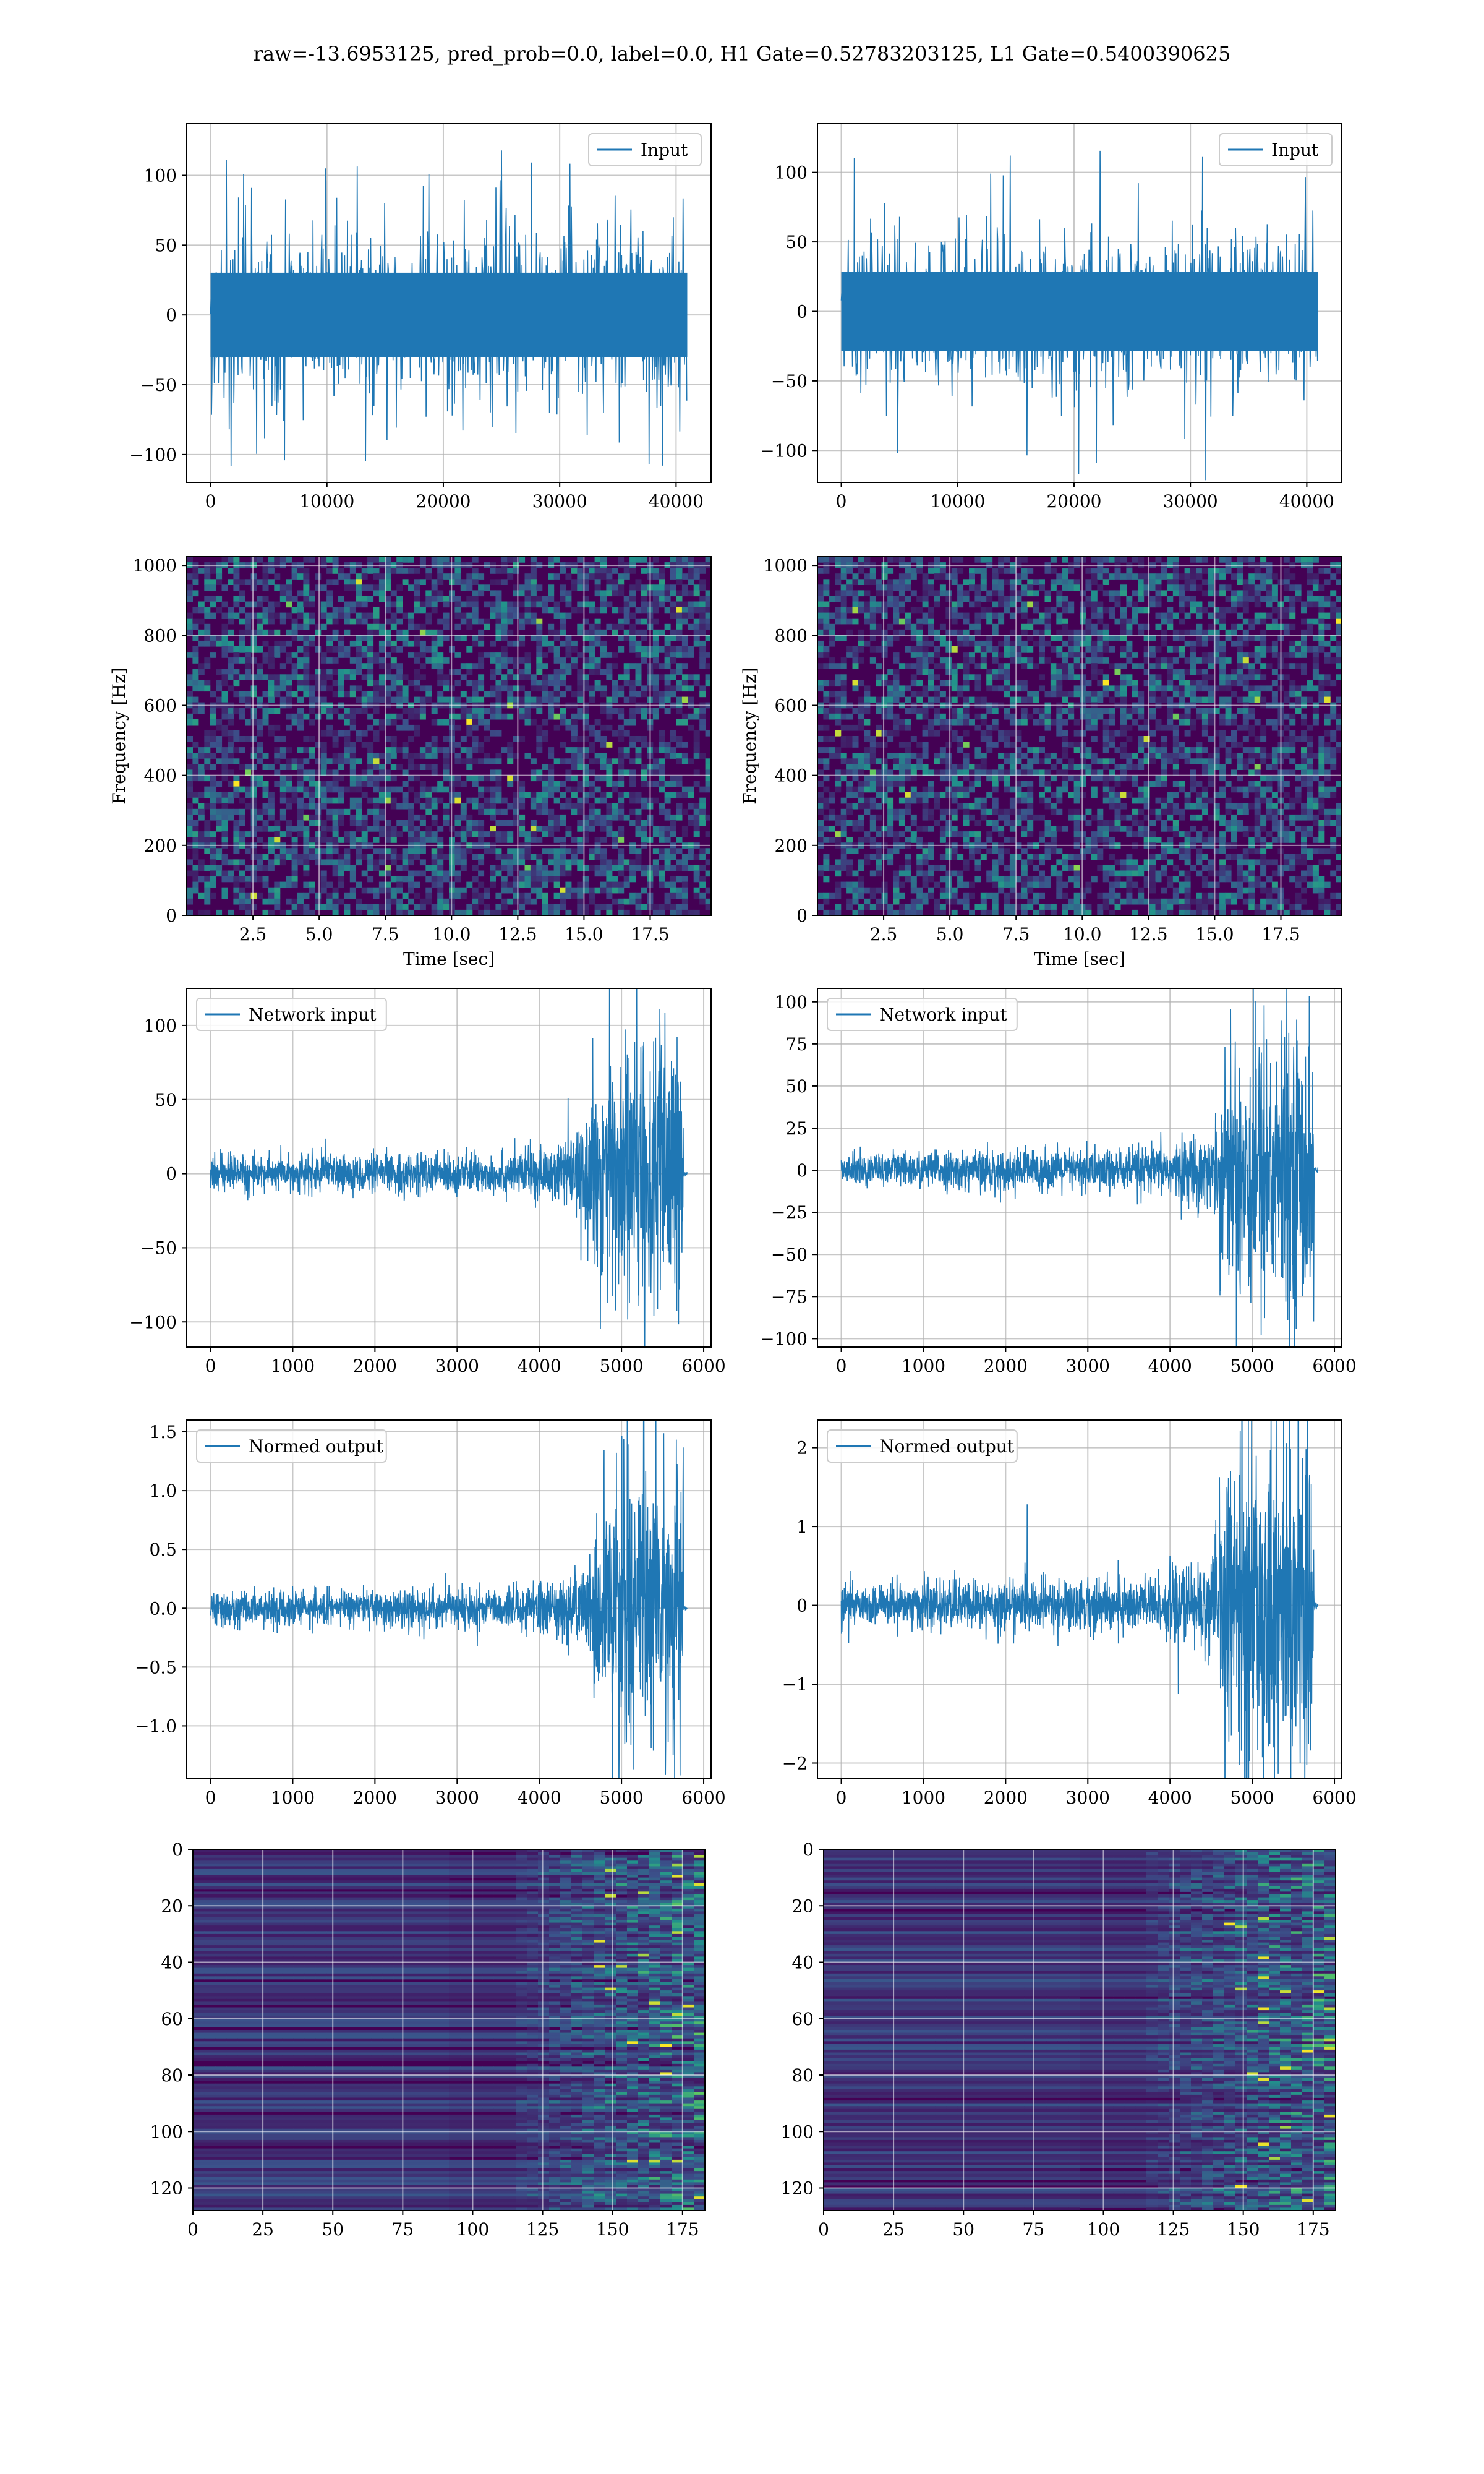 This screenshot has width=1484, height=2474. What do you see at coordinates (171, 315) in the screenshot?
I see `y-tick-label: 0` at bounding box center [171, 315].